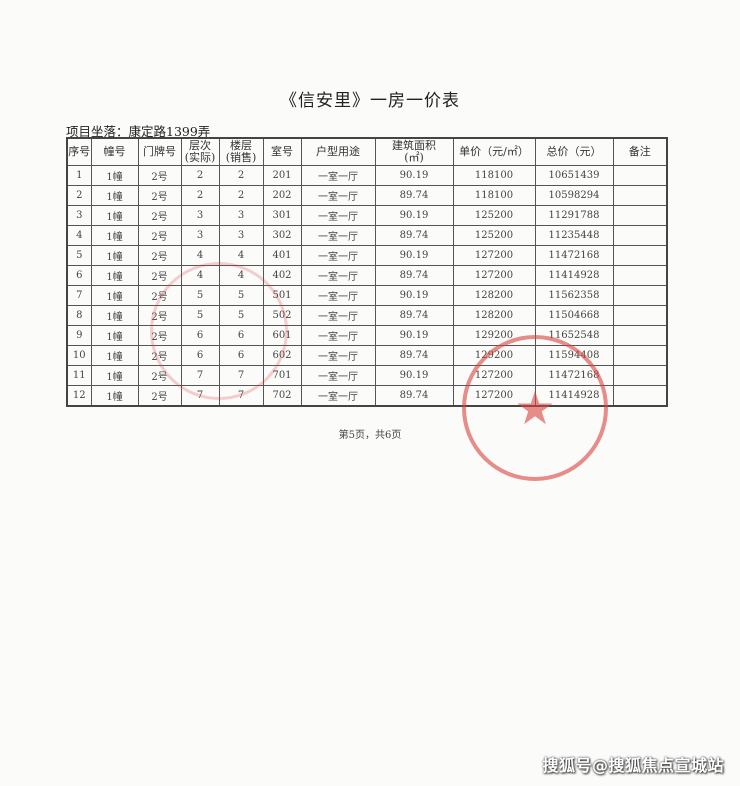 This screenshot has height=786, width=740. What do you see at coordinates (79, 355) in the screenshot?
I see `table-cell: 10` at bounding box center [79, 355].